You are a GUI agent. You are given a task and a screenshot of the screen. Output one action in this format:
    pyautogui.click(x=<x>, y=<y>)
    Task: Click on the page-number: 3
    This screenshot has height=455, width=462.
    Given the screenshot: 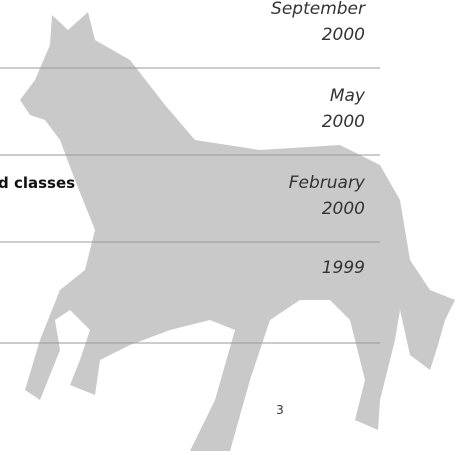 What is the action you would take?
    pyautogui.click(x=280, y=410)
    